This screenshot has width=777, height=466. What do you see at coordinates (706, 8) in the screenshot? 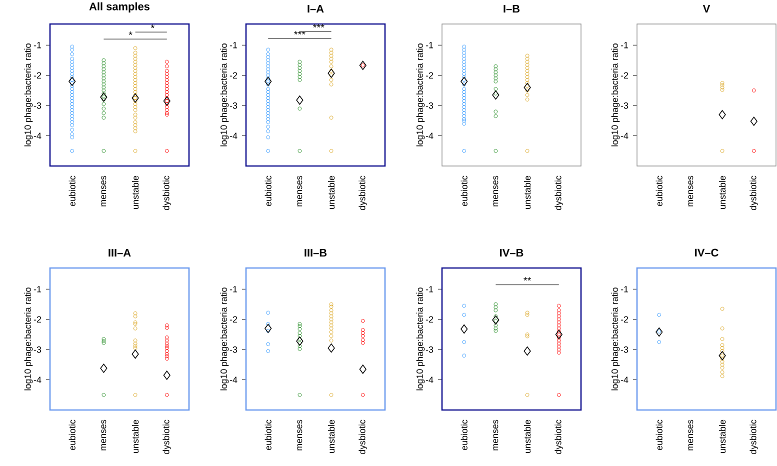
I see `chart-title: V` at bounding box center [706, 8].